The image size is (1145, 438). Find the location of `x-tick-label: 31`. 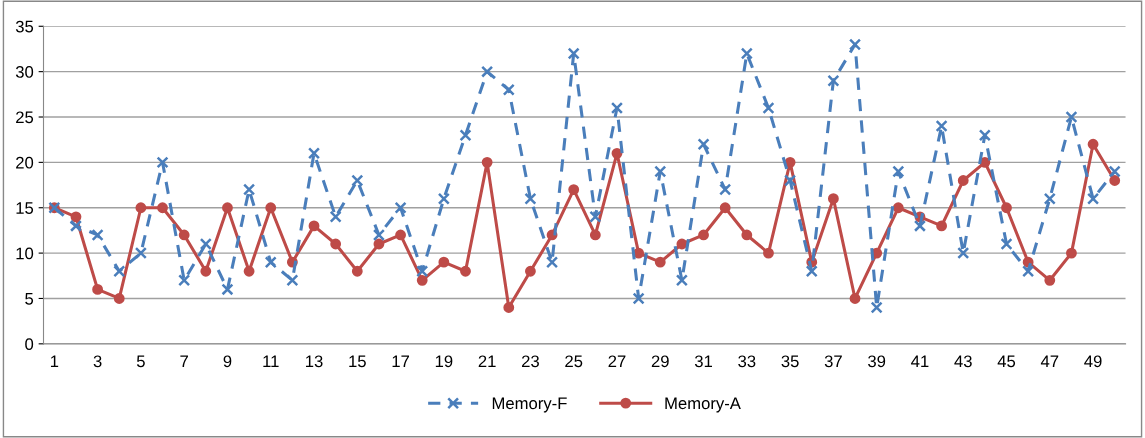

x-tick-label: 31 is located at coordinates (703, 361).